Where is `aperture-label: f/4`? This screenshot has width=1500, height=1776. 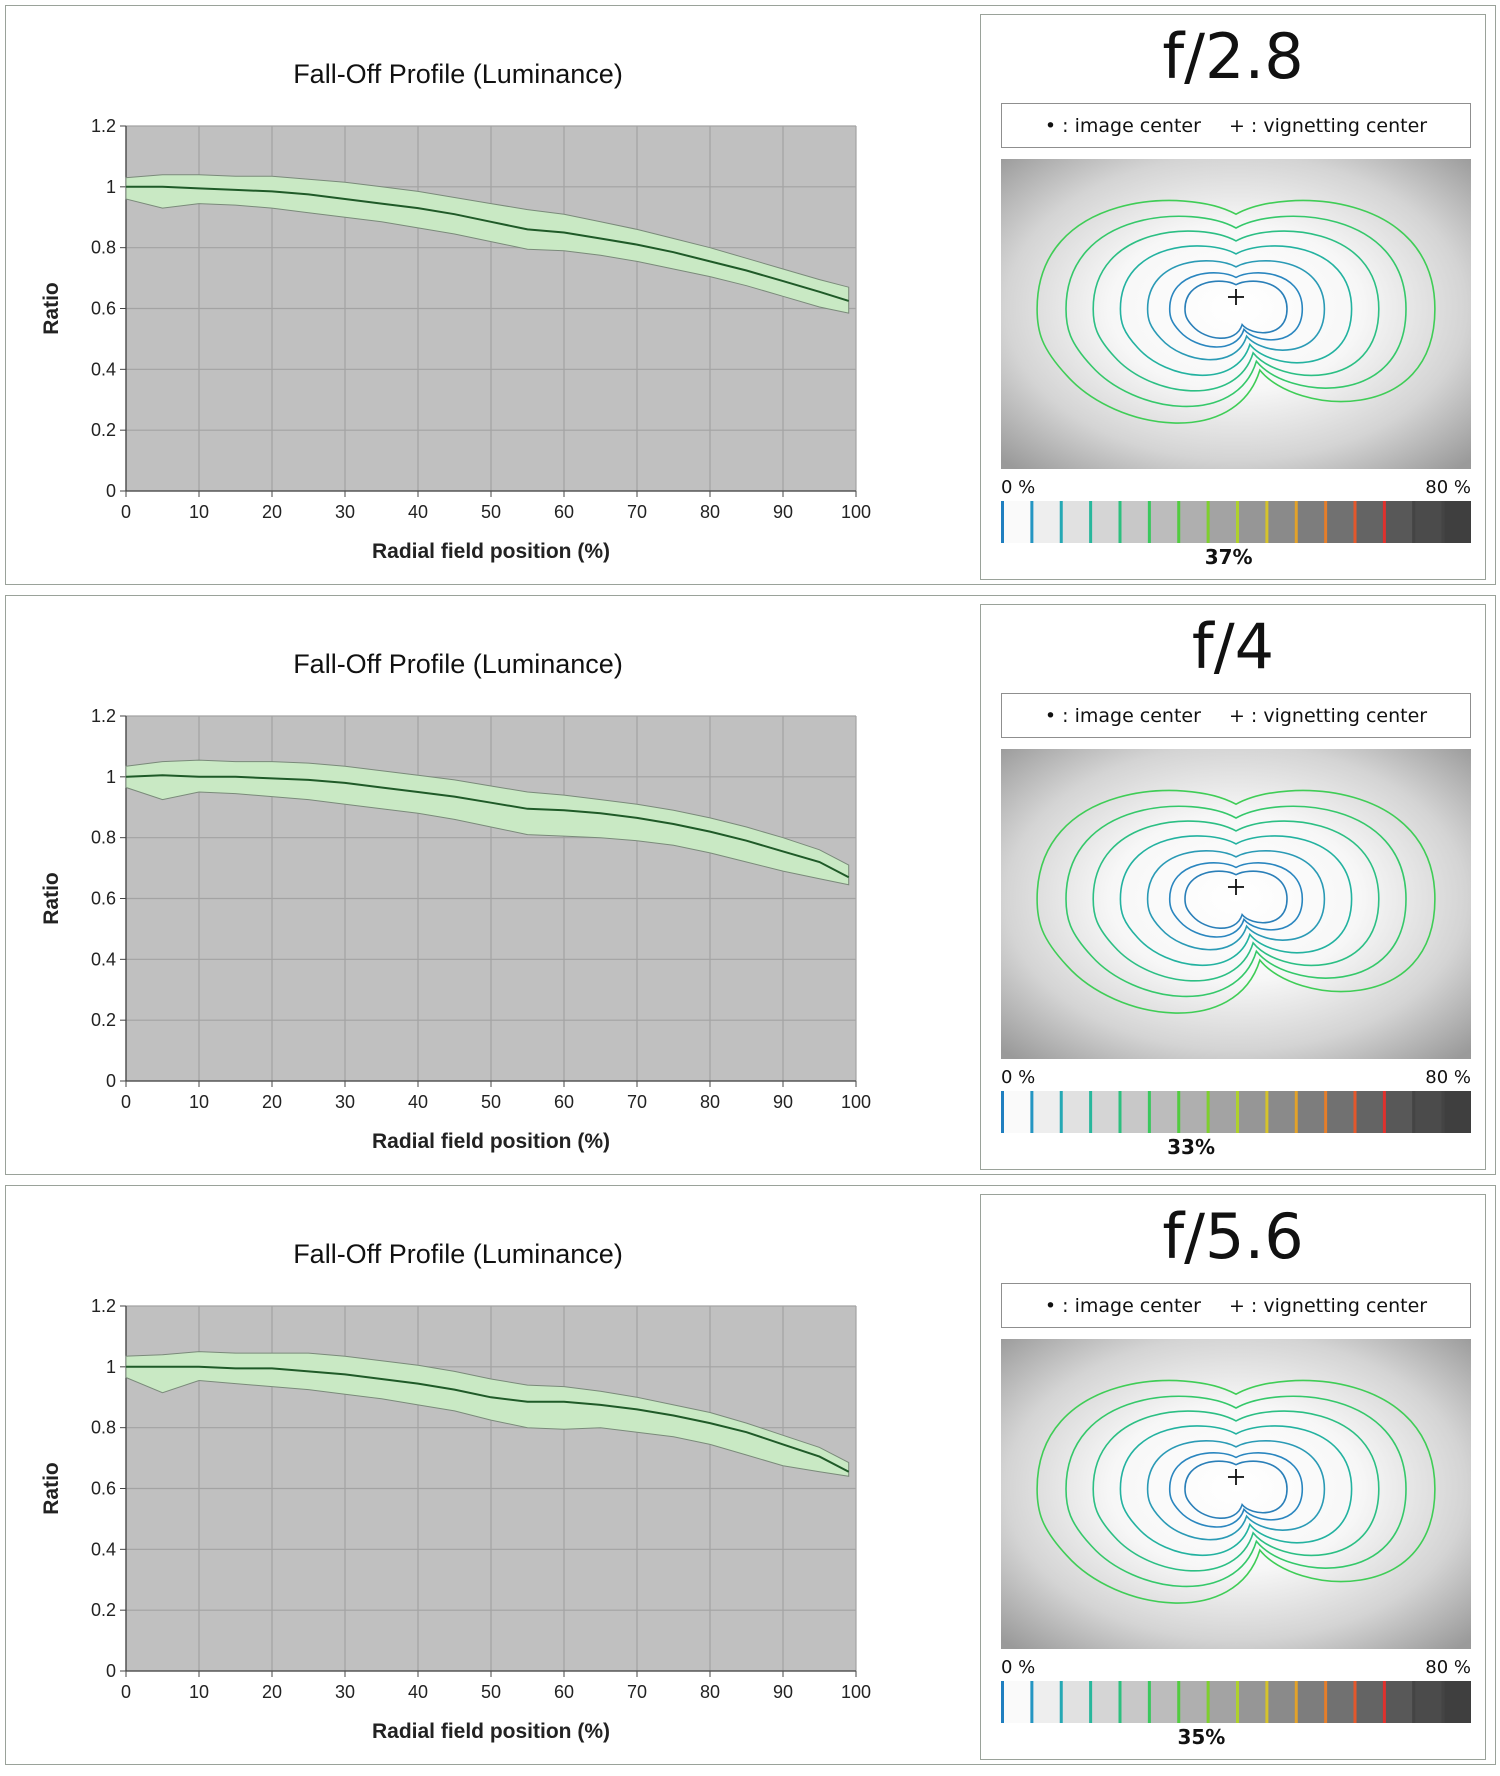
aperture-label: f/4 is located at coordinates (1233, 646).